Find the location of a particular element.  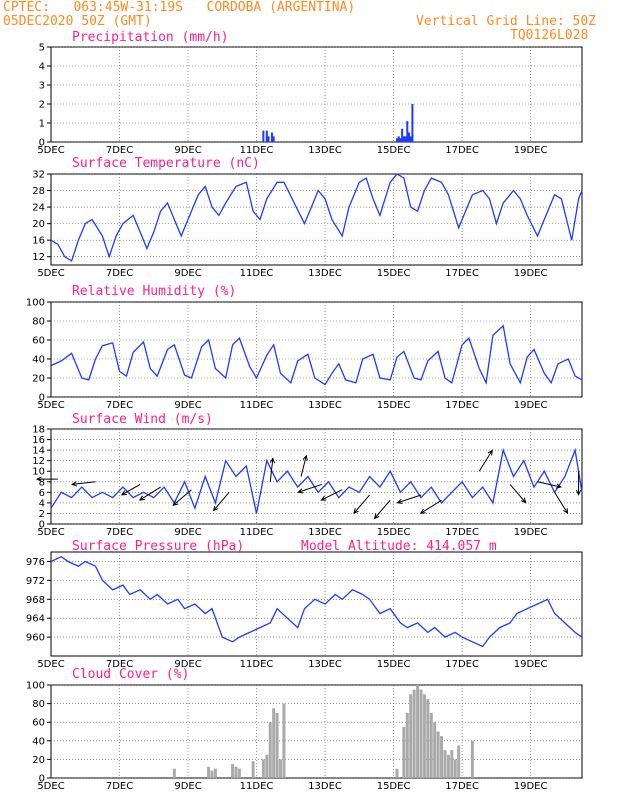

precip-frame is located at coordinates (316, 94).